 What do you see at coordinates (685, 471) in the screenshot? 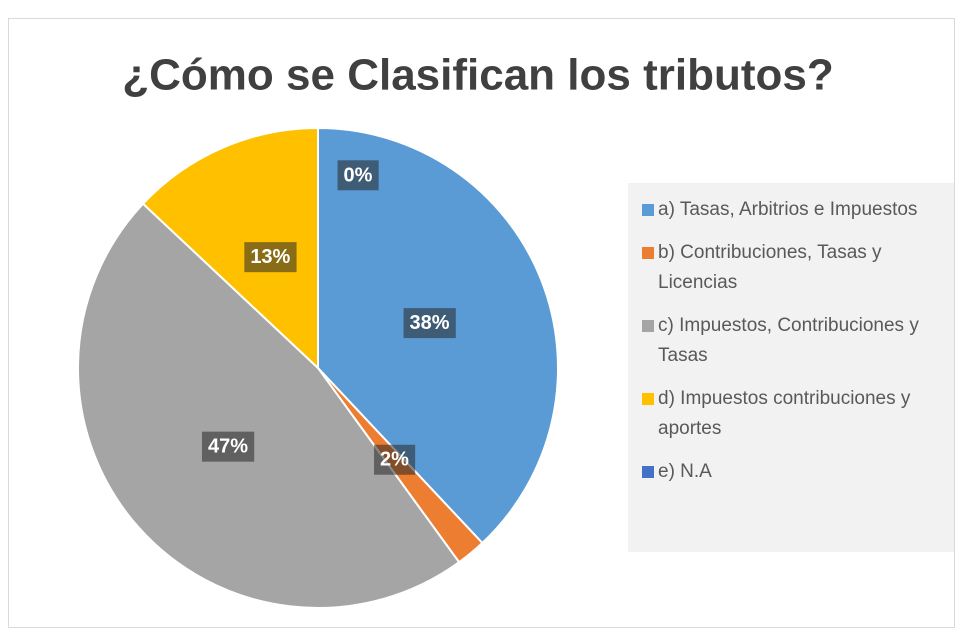
I see `legend-label: e) N.A` at bounding box center [685, 471].